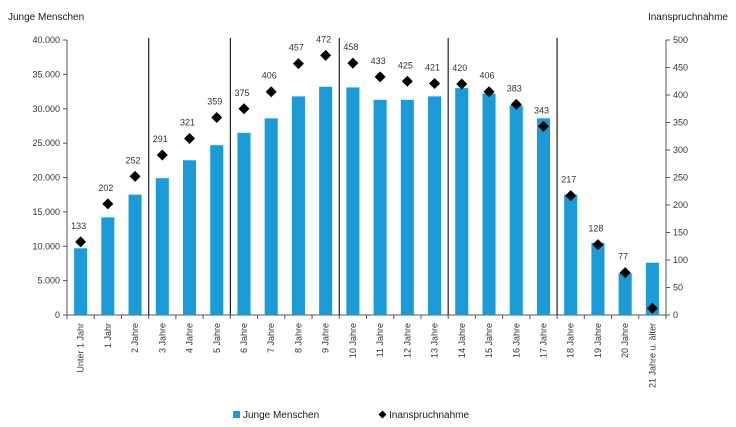 This screenshot has height=427, width=736. I want to click on category-label: 12 Jahre, so click(407, 340).